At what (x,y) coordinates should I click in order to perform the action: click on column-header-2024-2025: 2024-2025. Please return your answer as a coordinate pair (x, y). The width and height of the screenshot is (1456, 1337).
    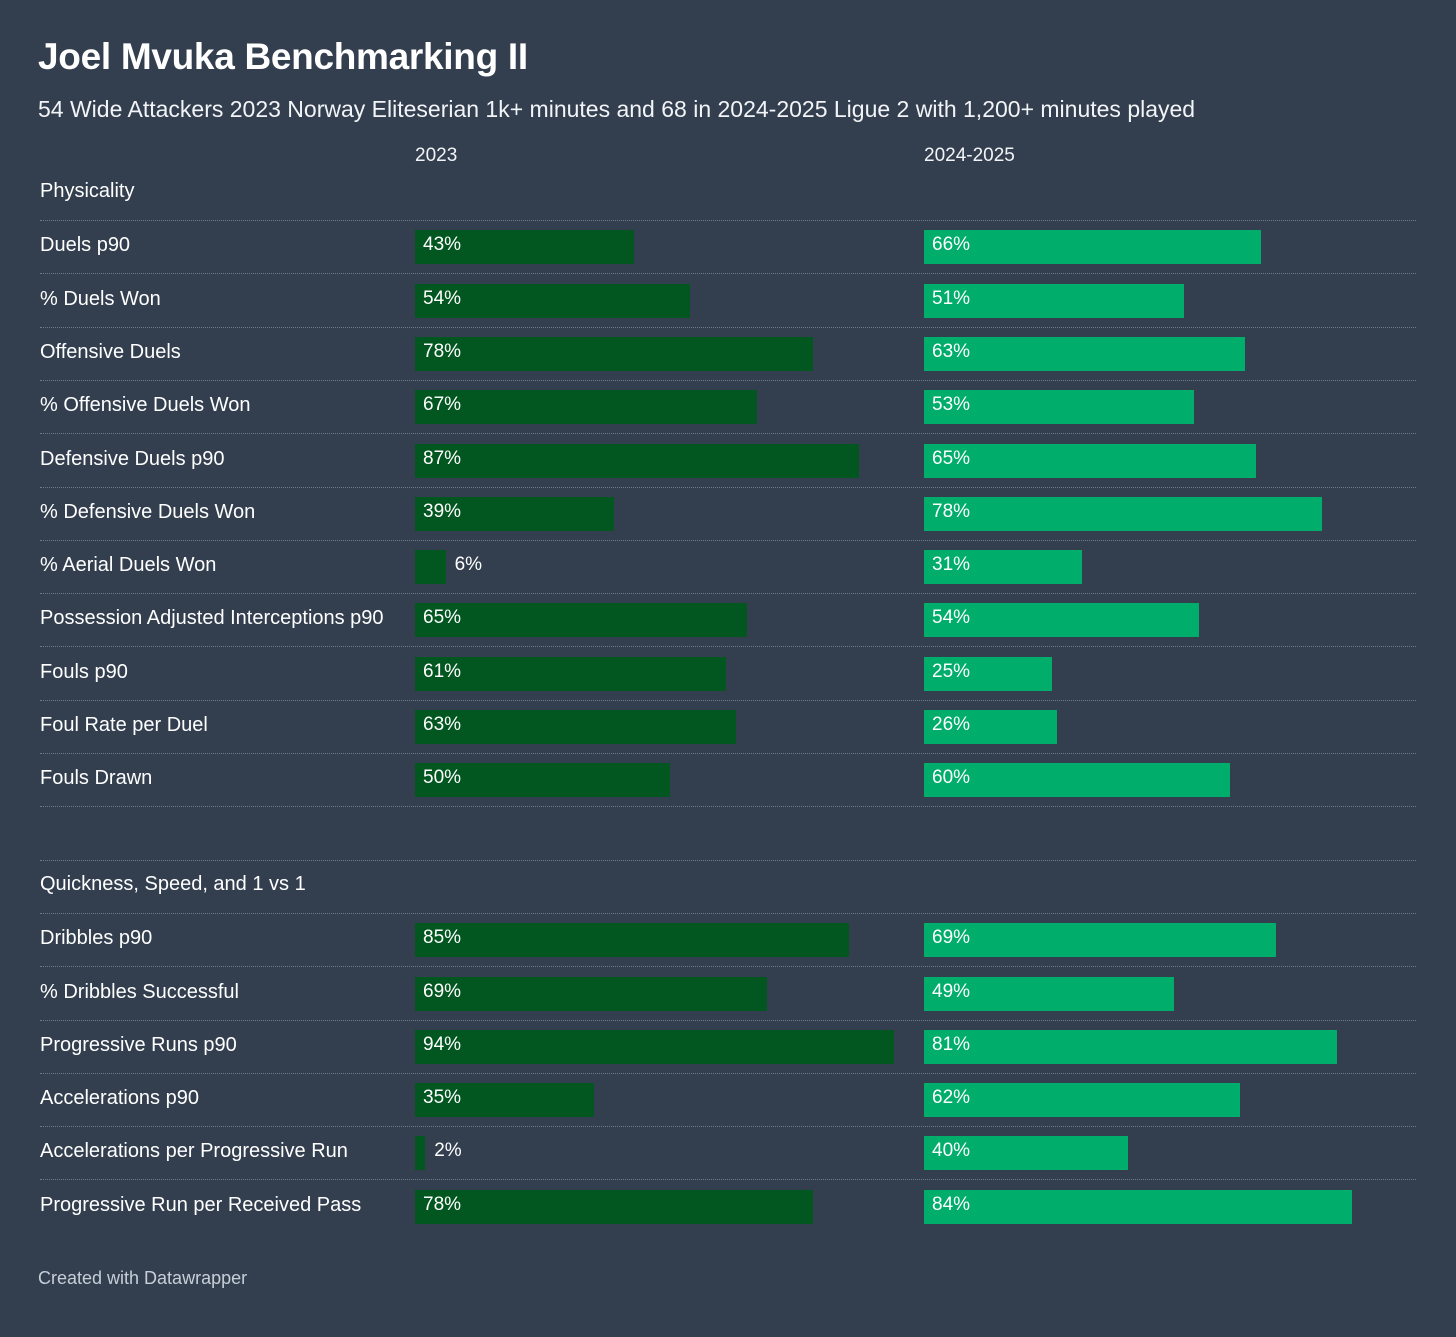
    Looking at the image, I should click on (969, 155).